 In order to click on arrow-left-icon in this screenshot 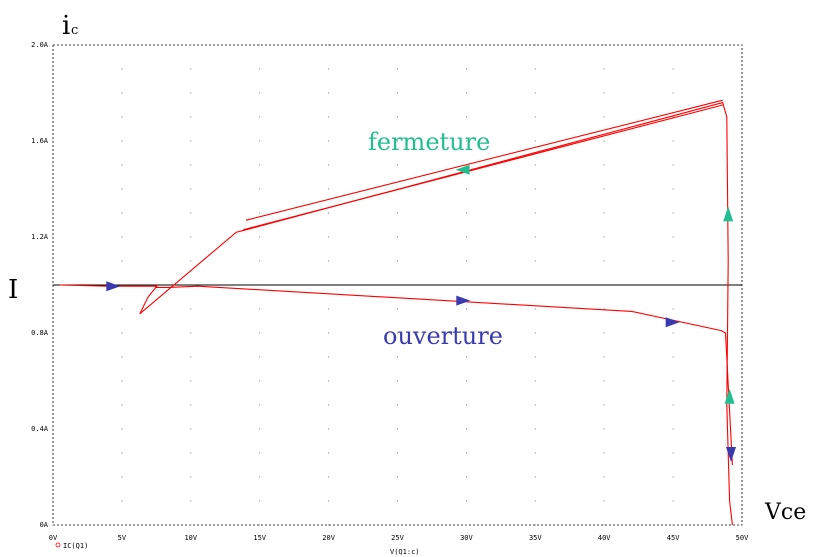, I will do `click(462, 169)`.